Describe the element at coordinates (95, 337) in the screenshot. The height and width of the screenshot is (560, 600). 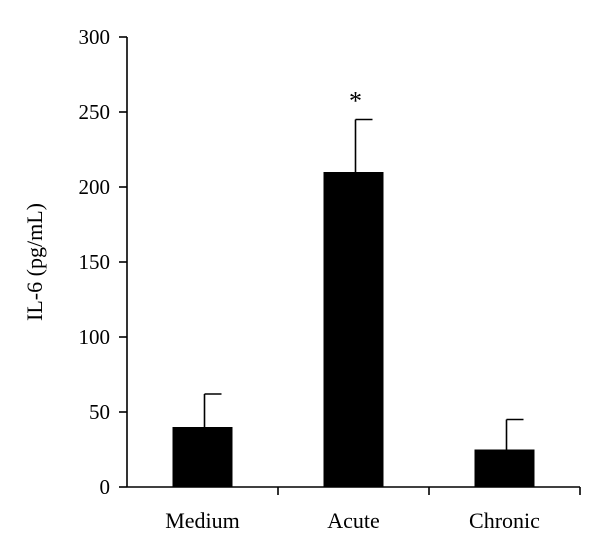
I see `y-tick-label: 100` at that location.